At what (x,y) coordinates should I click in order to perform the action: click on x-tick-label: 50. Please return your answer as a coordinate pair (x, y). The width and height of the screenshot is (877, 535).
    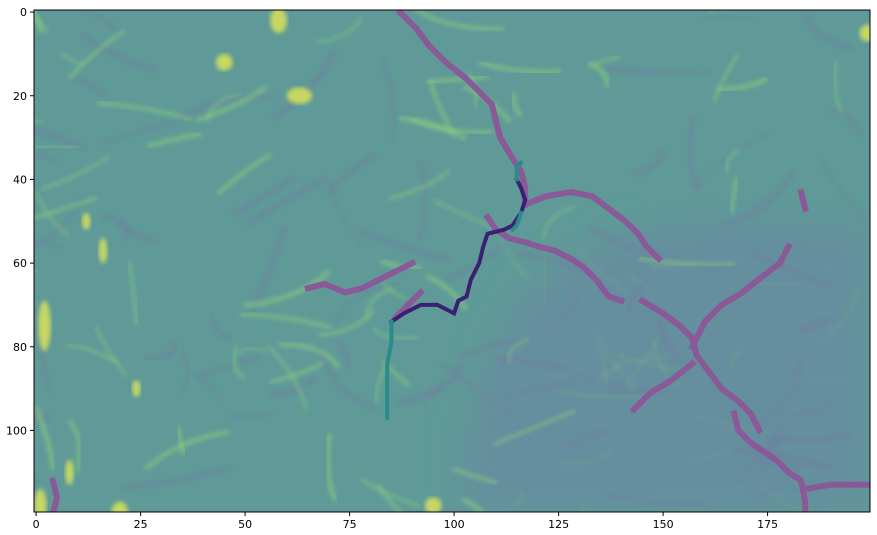
    Looking at the image, I should click on (245, 524).